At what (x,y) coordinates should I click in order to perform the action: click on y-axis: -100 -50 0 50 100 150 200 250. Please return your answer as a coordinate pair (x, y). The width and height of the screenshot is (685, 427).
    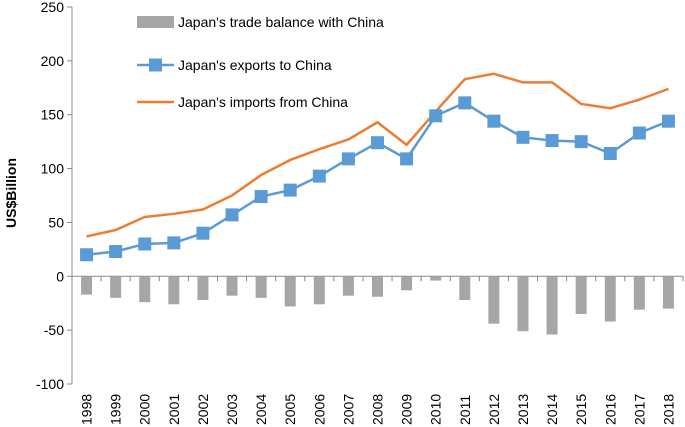
    Looking at the image, I should click on (54, 196).